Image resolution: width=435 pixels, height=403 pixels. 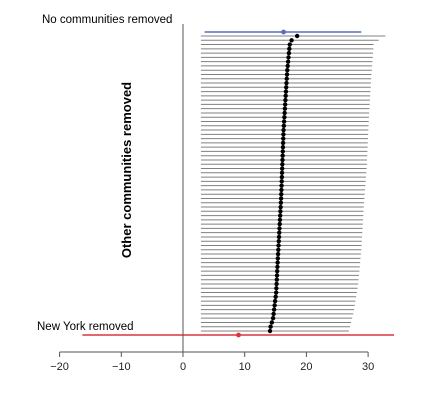 I want to click on y-axis-label: Other communities removed, so click(x=126, y=170).